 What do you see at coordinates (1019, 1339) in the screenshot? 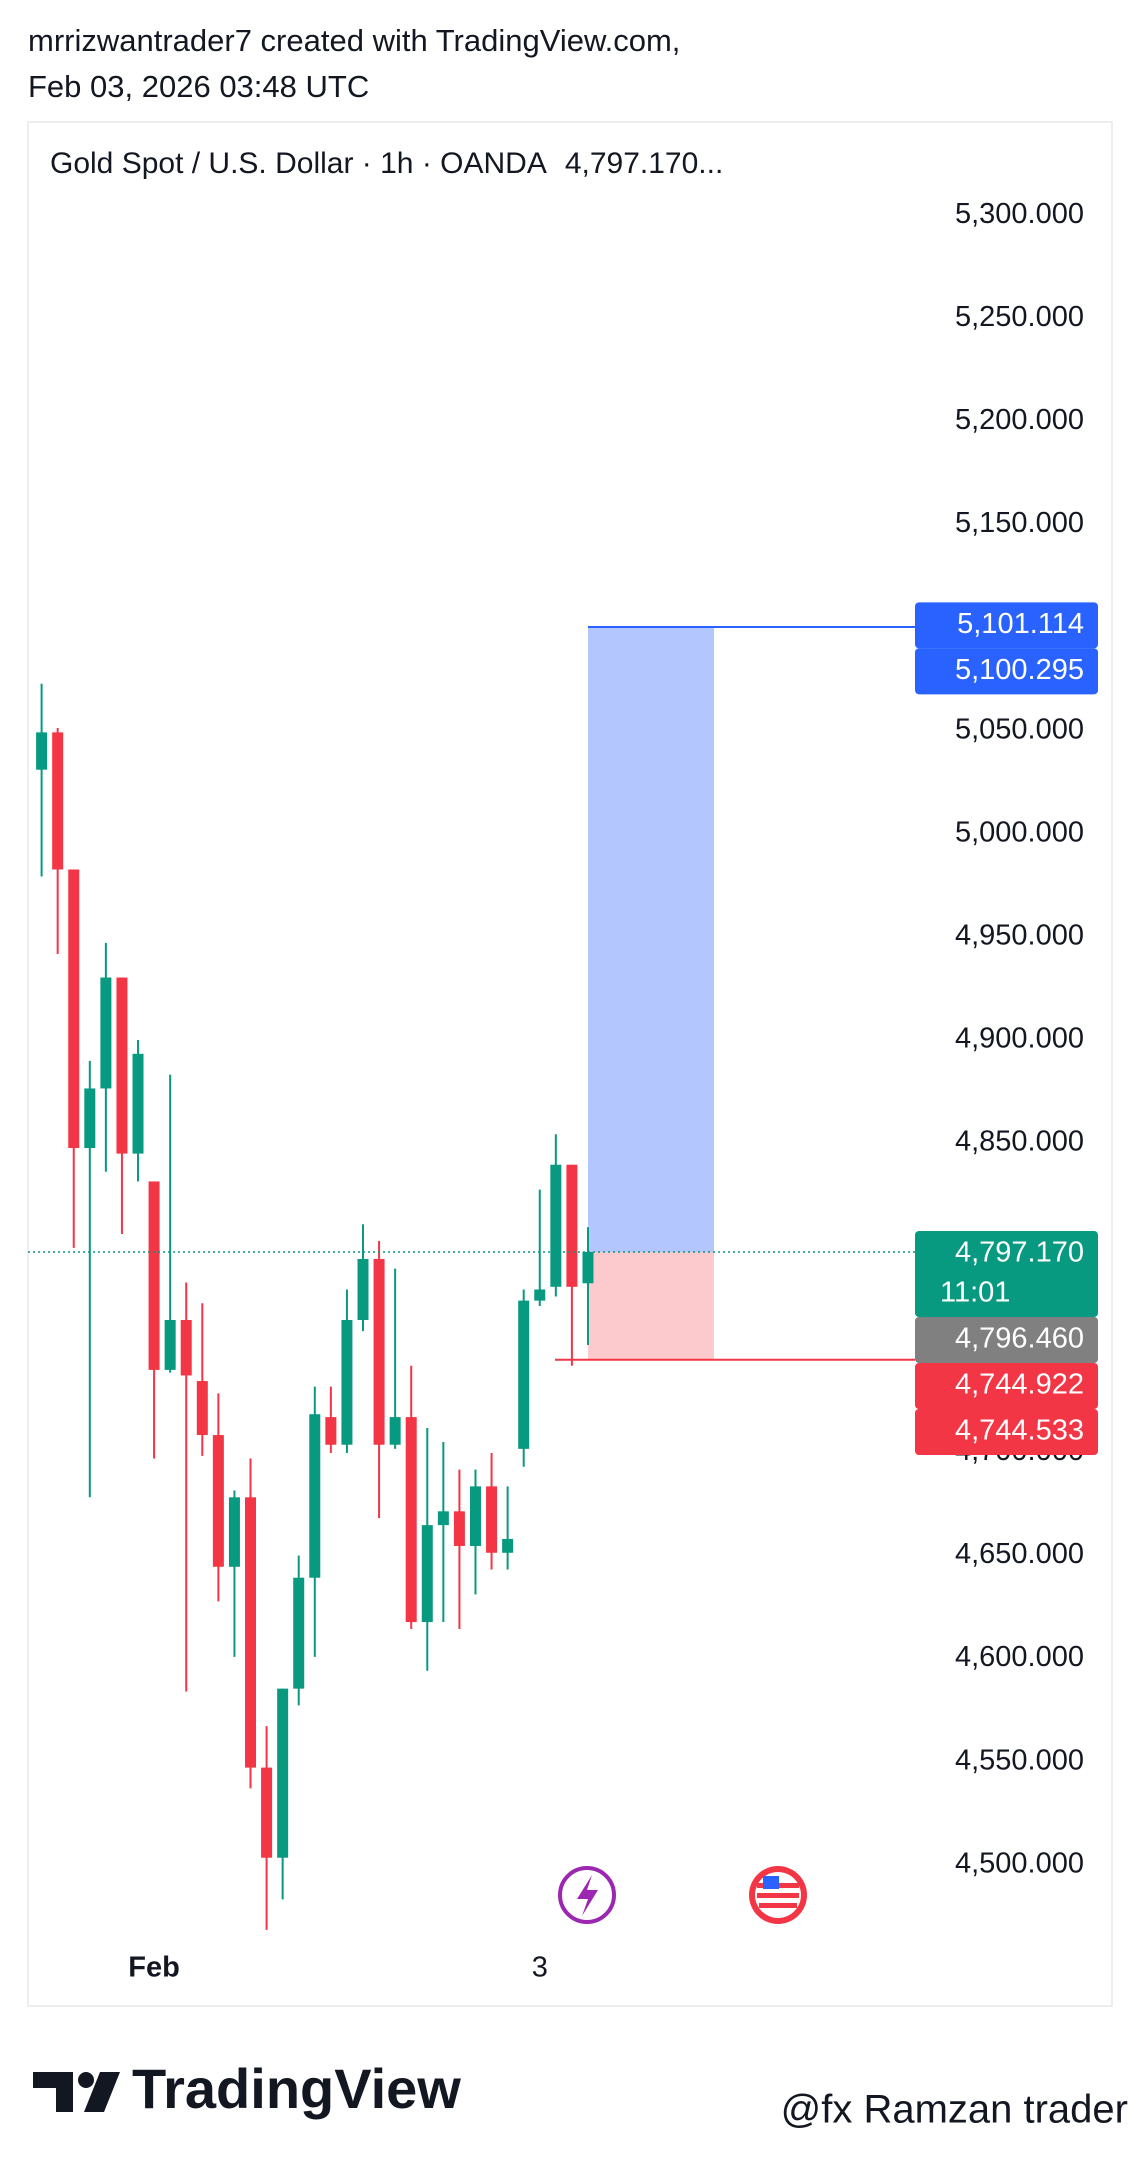
I see `price-label: 4,796.460` at bounding box center [1019, 1339].